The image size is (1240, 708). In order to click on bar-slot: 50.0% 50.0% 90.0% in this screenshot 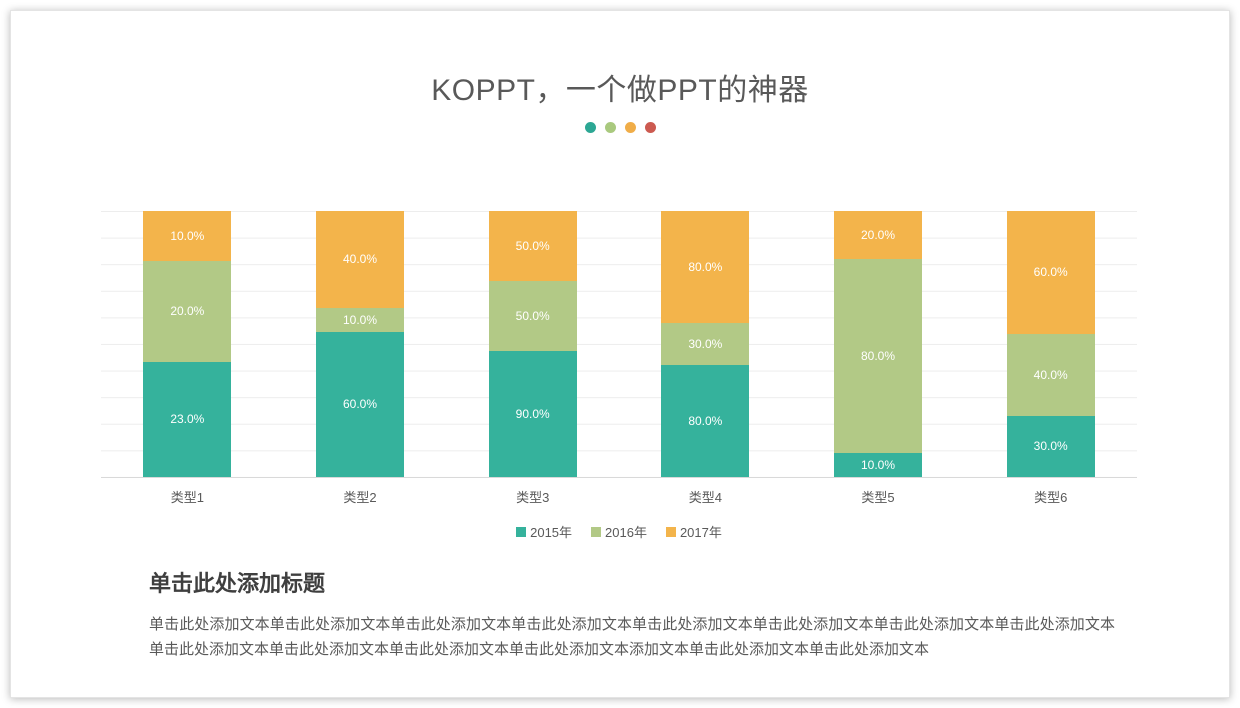, I will do `click(532, 344)`.